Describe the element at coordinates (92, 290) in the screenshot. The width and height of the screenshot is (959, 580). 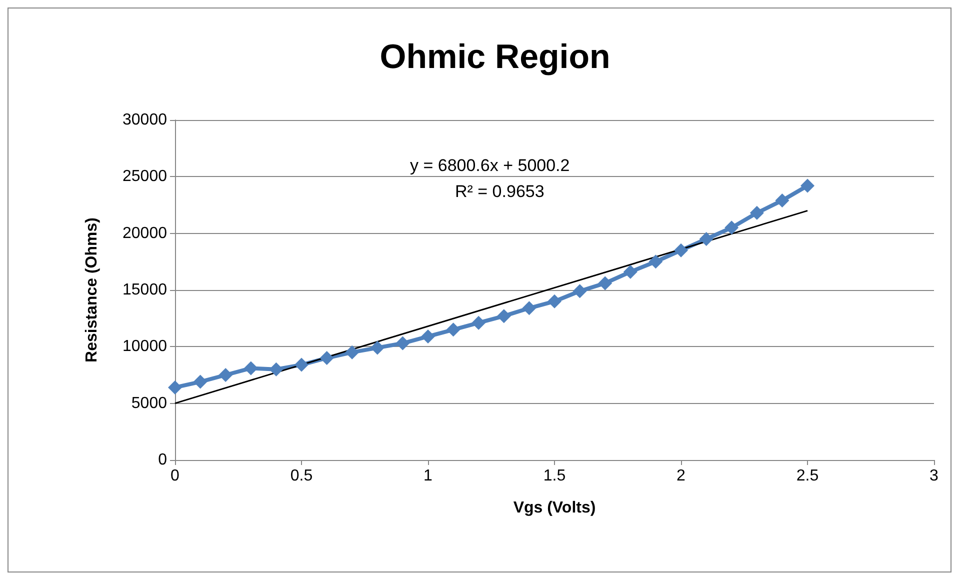
I see `y-axis-title: Resistance (Ohms)` at that location.